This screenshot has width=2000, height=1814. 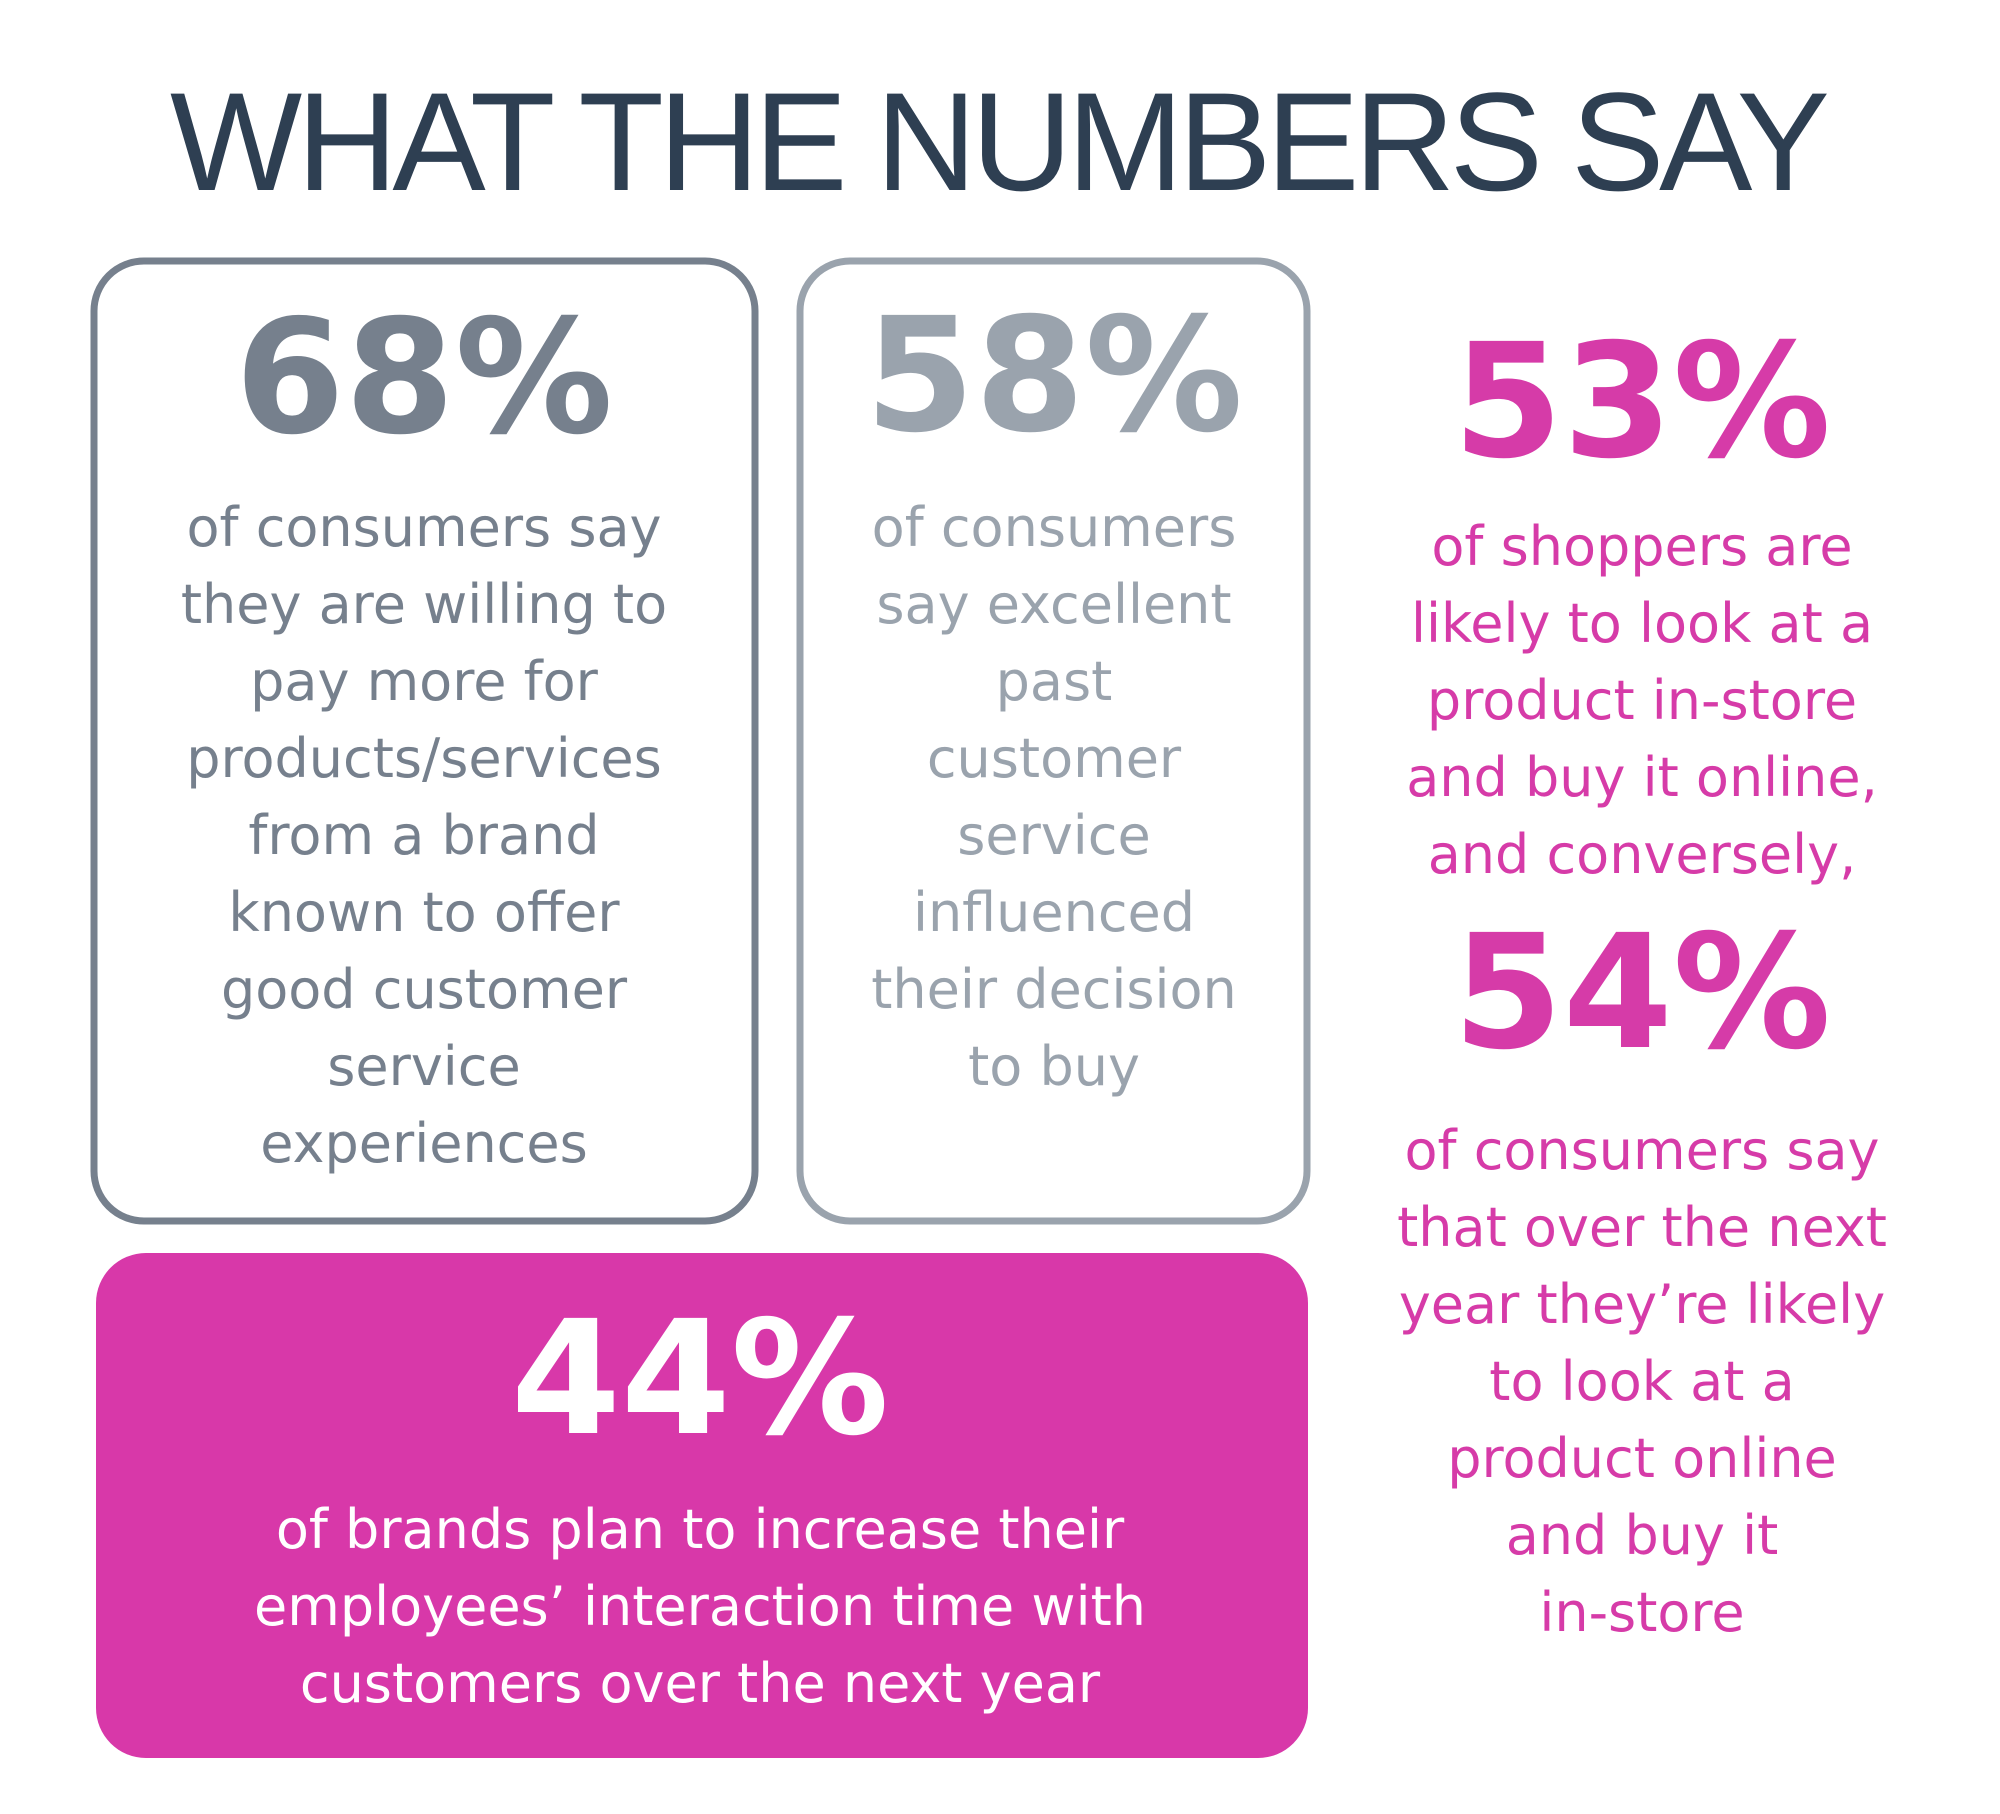 What do you see at coordinates (1000, 141) in the screenshot?
I see `page-title: WHAT THE NUMBERS SAY` at bounding box center [1000, 141].